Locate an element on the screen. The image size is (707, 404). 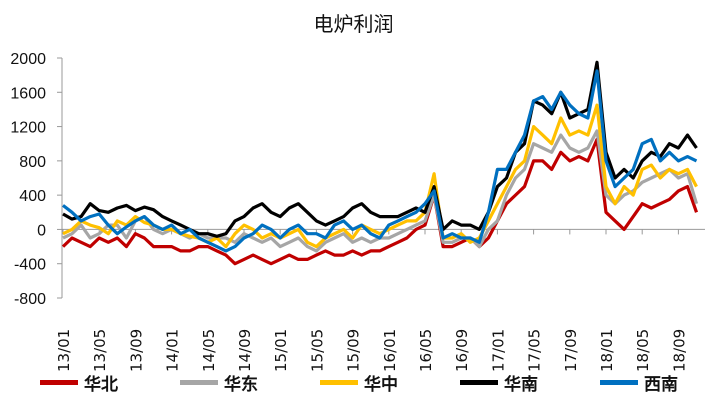
legend-label: 华中 is located at coordinates (381, 385).